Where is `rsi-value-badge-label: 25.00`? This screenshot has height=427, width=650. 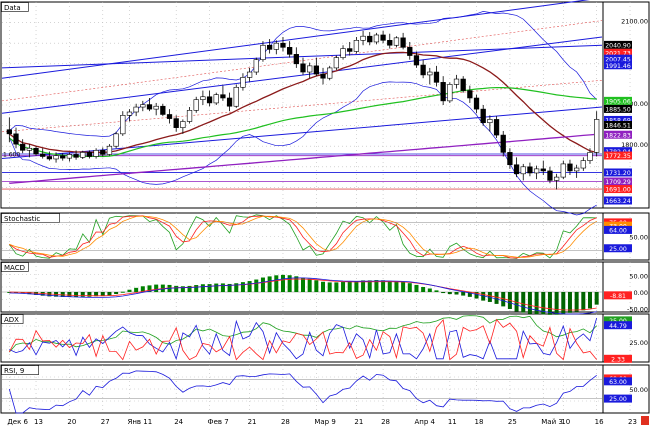 rsi-value-badge-label: 25.00 is located at coordinates (618, 399).